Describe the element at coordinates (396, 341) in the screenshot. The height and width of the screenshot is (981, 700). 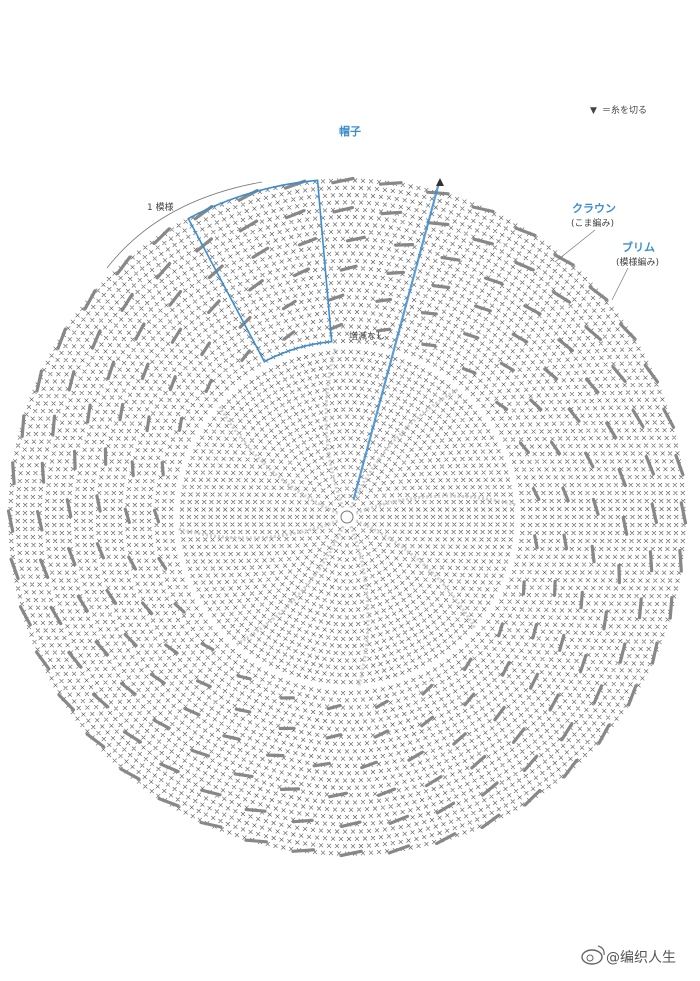
I see `start-line` at that location.